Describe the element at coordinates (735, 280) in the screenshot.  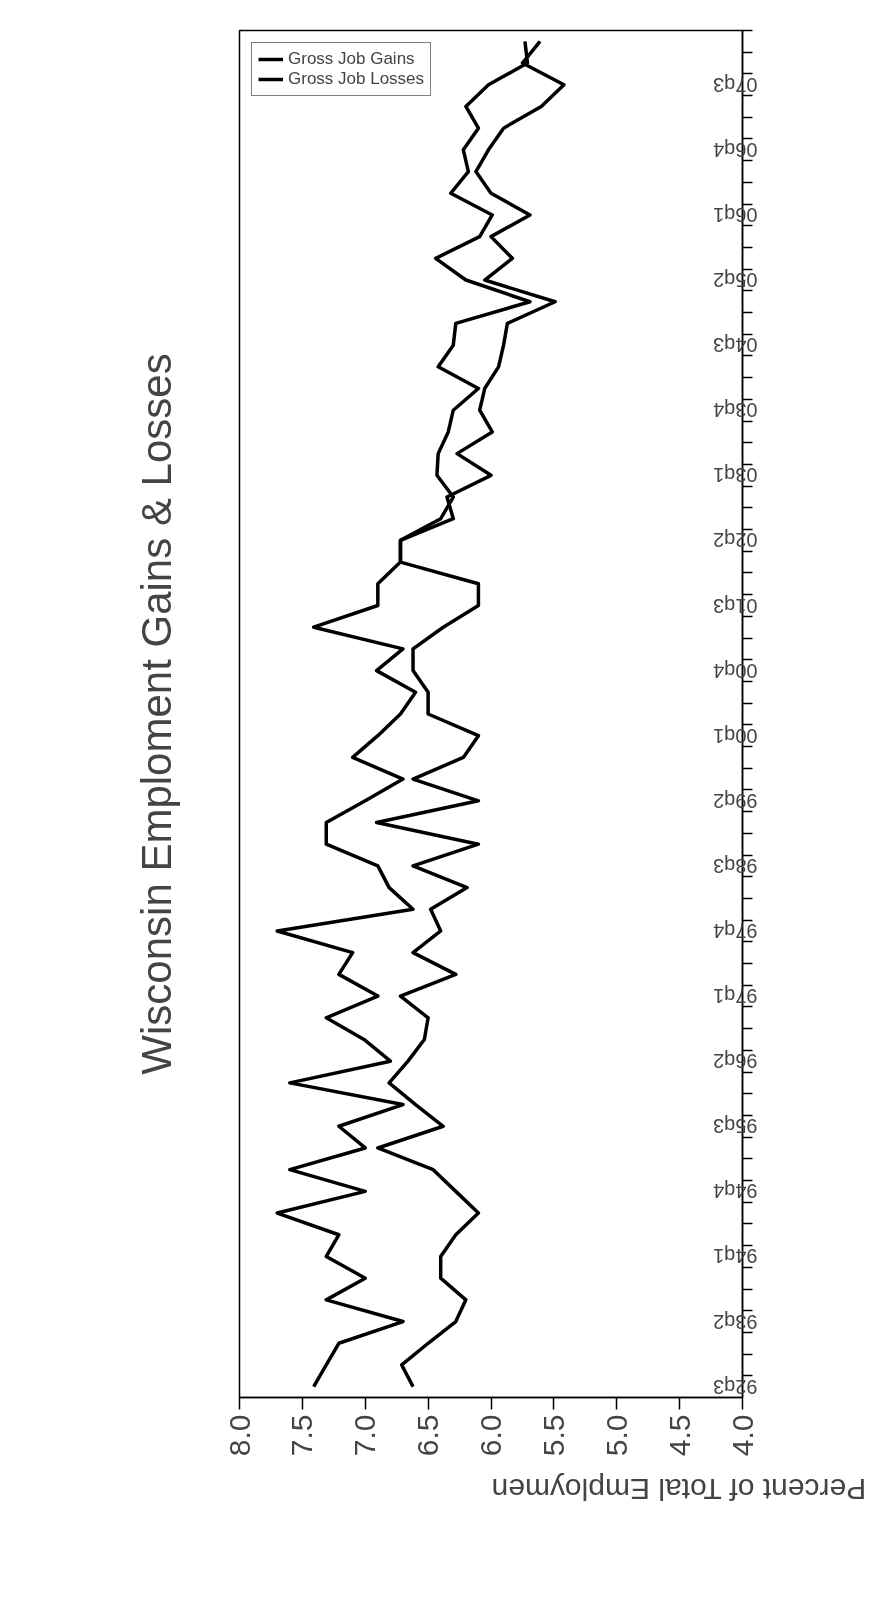
I see `y-tick-label: 05q2` at that location.